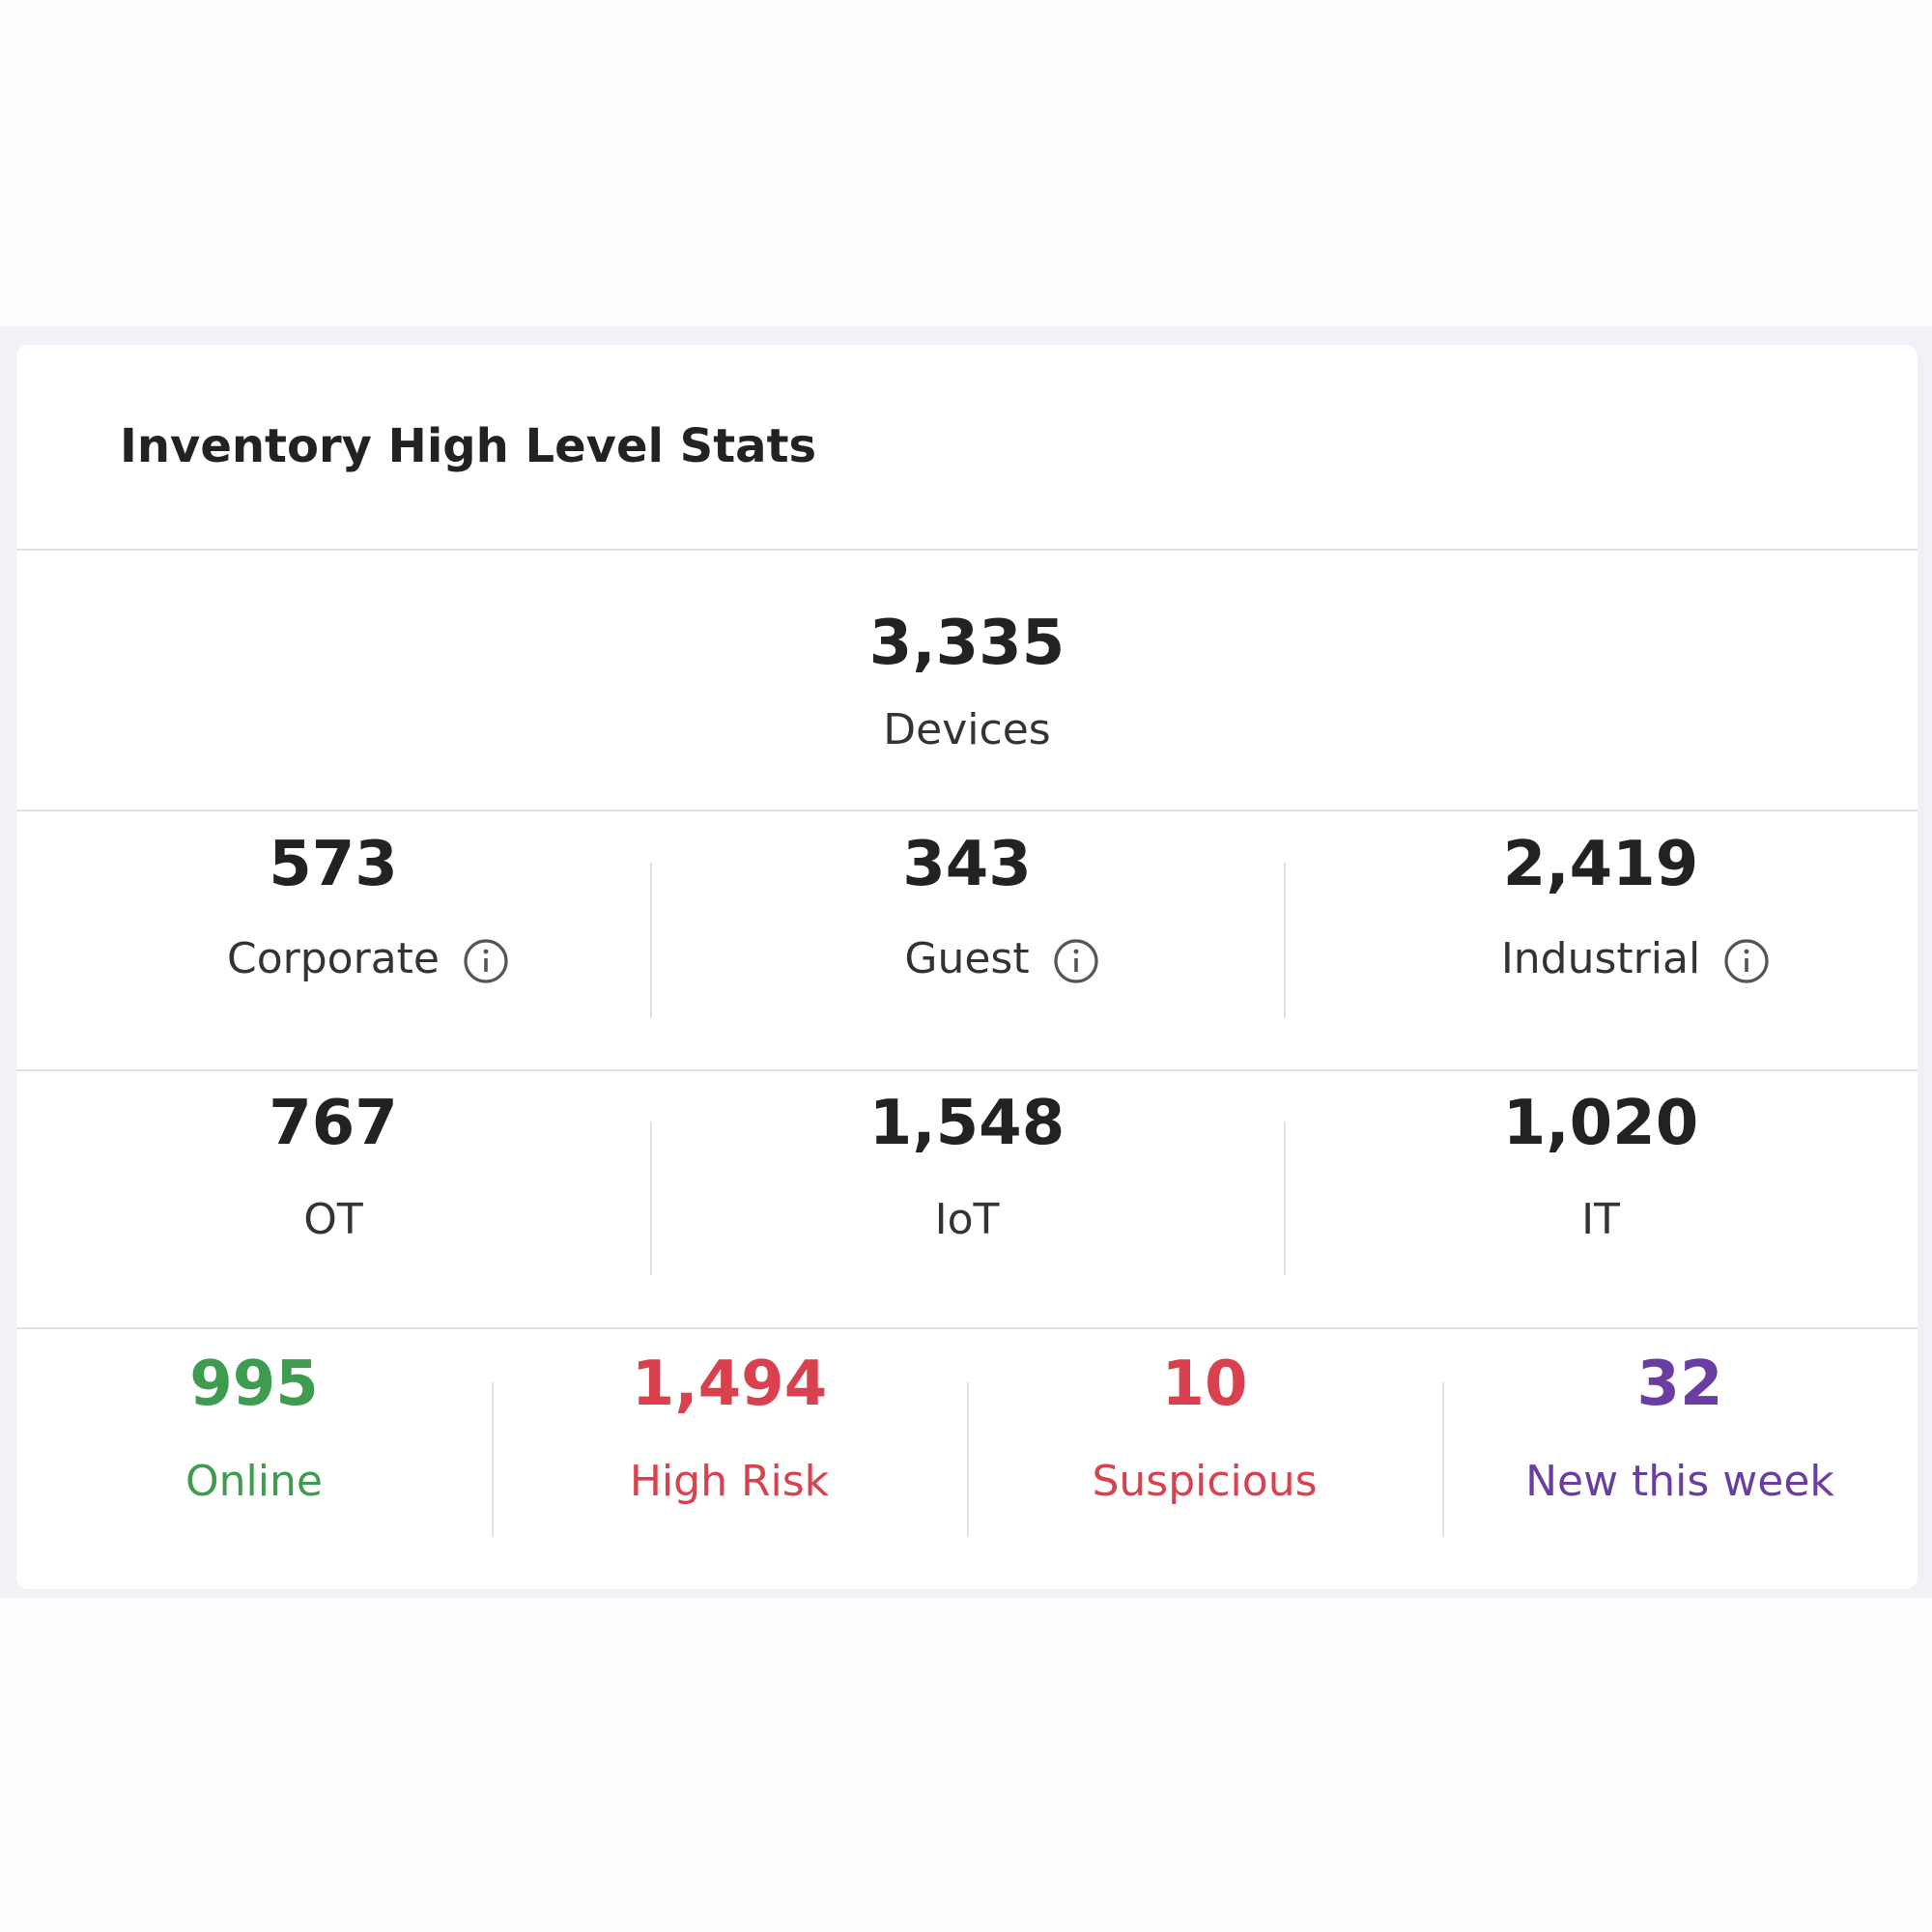  I want to click on label-text: IT, so click(1600, 1219).